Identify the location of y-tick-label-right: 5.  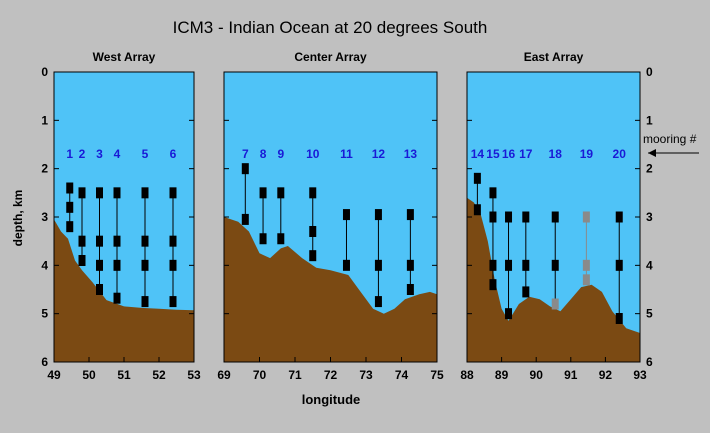
(649, 314).